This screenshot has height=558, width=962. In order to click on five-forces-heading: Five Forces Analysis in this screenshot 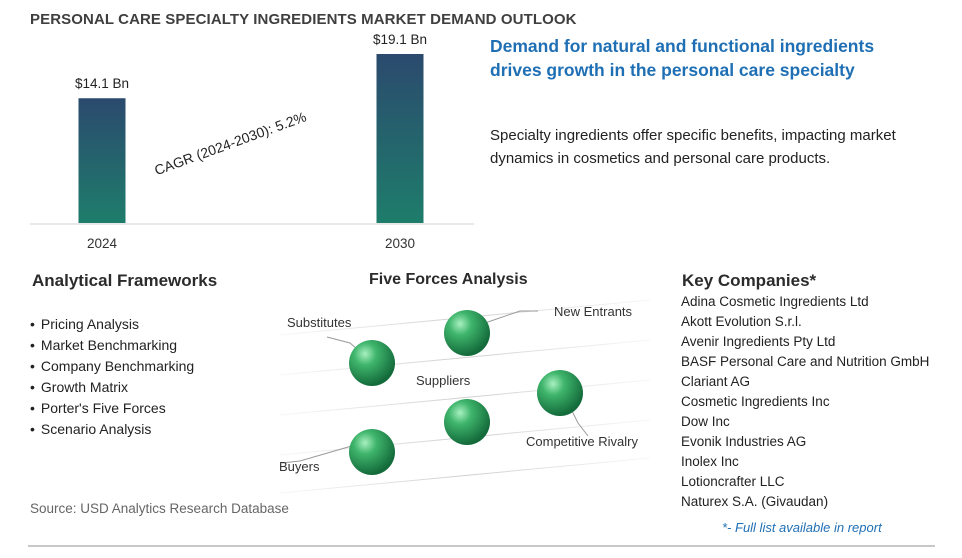, I will do `click(448, 279)`.